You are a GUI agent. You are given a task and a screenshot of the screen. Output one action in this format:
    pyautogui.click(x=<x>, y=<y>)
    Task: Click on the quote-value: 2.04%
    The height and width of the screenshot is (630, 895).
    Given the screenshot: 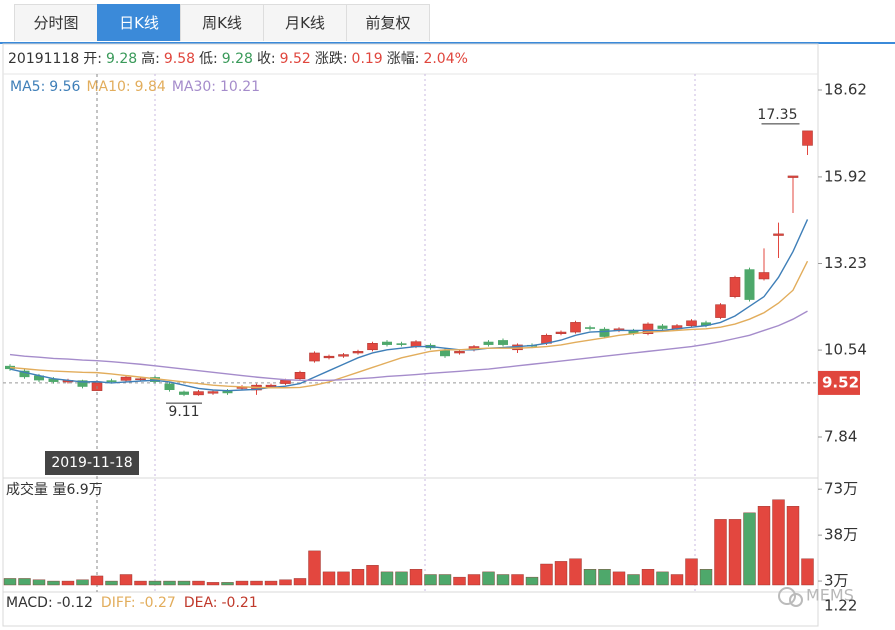 What is the action you would take?
    pyautogui.click(x=445, y=59)
    